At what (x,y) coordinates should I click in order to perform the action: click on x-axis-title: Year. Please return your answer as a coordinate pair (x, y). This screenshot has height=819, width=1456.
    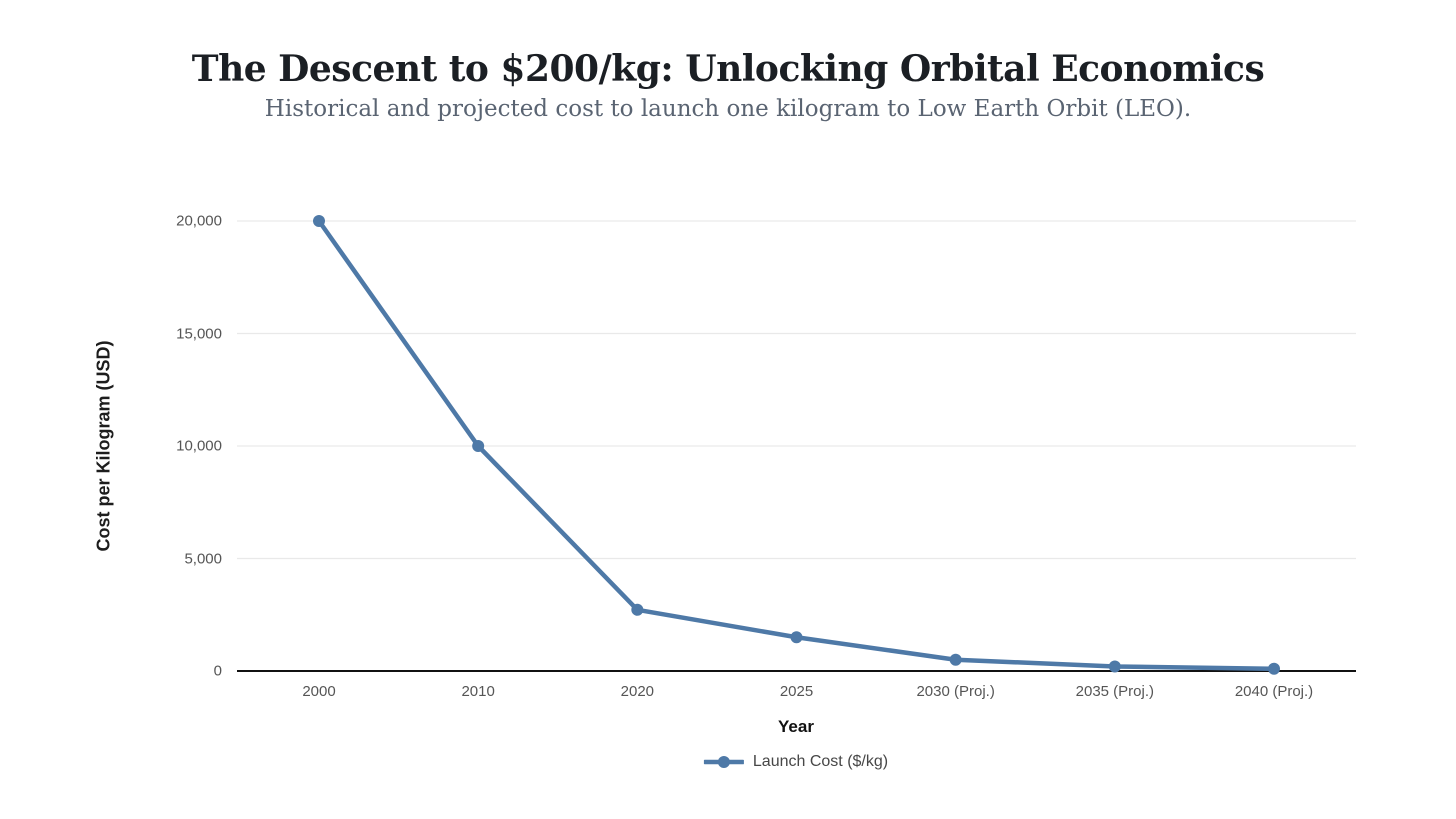
    Looking at the image, I should click on (796, 726).